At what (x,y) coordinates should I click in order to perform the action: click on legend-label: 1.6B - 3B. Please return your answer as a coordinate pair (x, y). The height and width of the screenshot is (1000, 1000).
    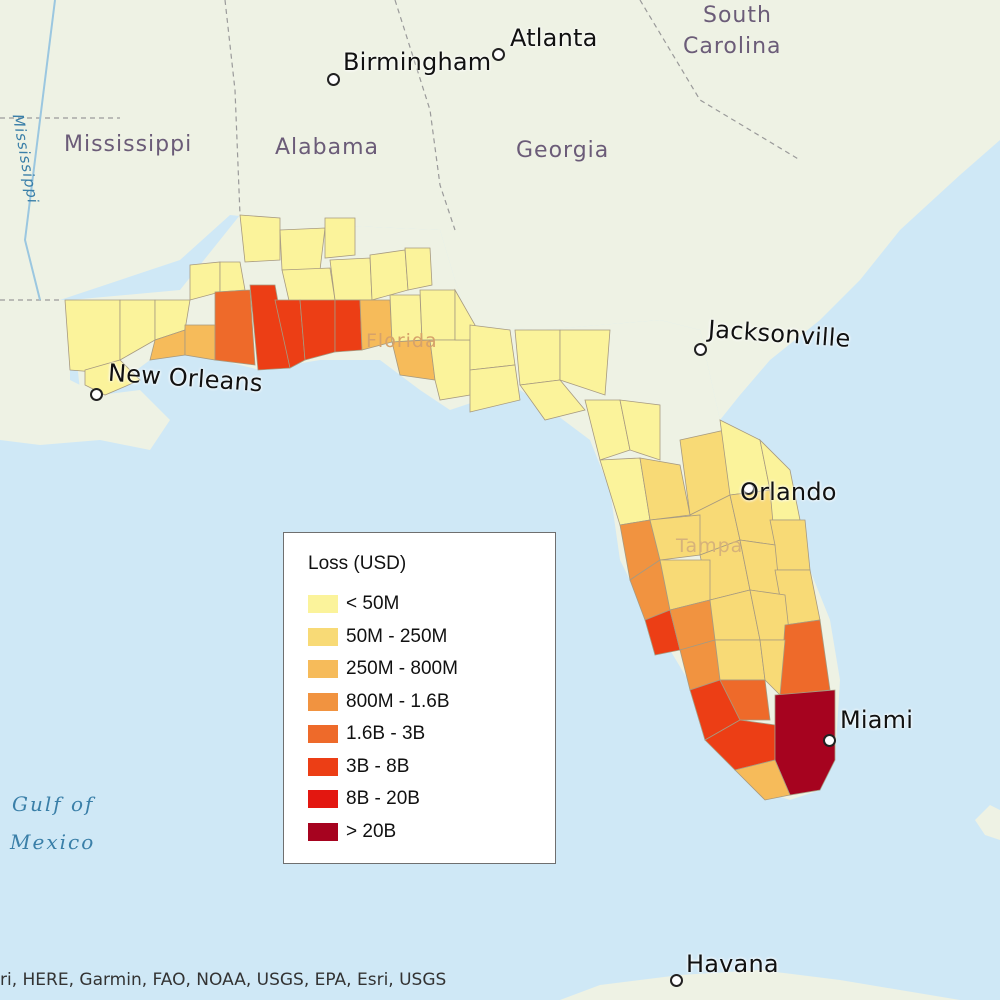
    Looking at the image, I should click on (386, 734).